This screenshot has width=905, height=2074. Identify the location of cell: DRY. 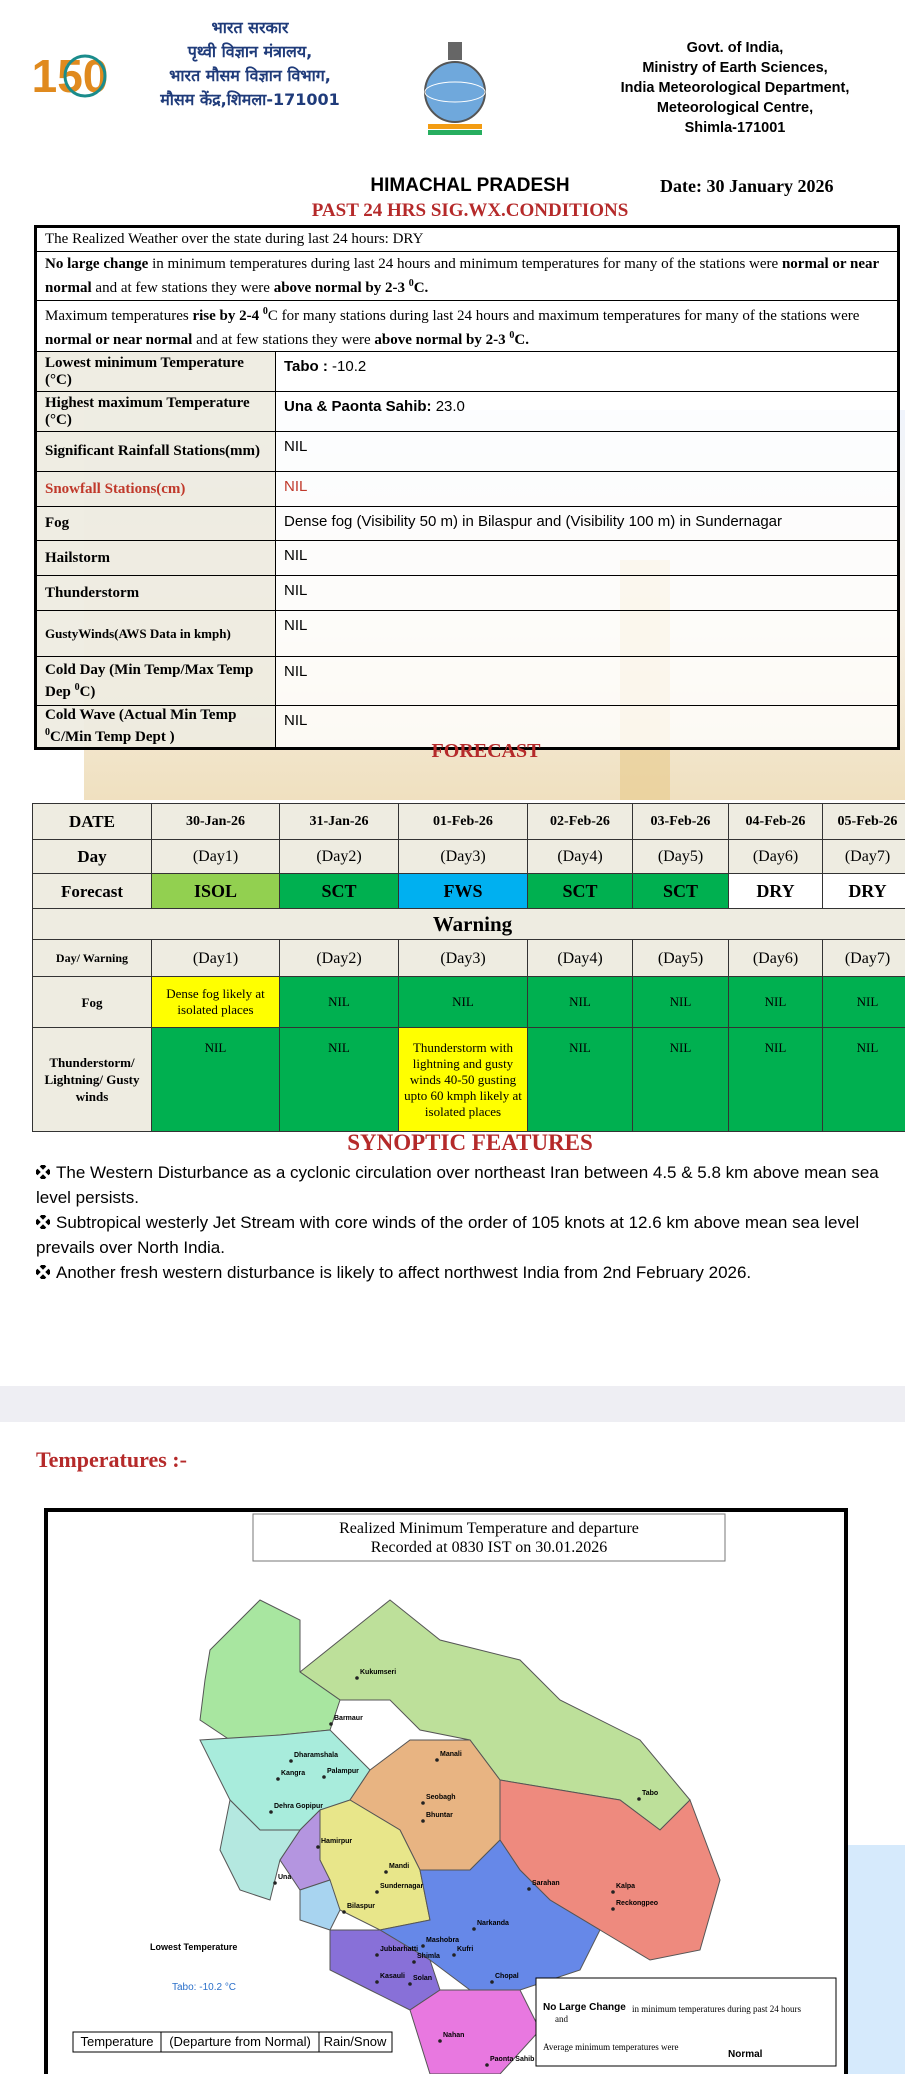
(863, 891).